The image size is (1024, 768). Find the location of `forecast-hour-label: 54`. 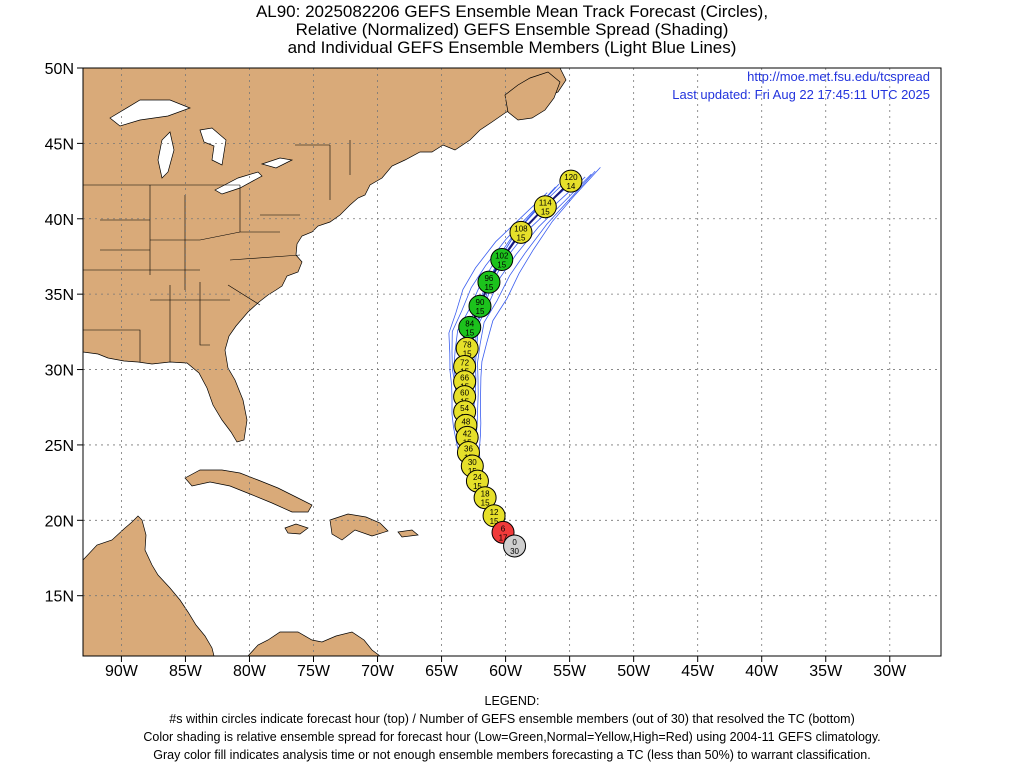

forecast-hour-label: 54 is located at coordinates (464, 408).